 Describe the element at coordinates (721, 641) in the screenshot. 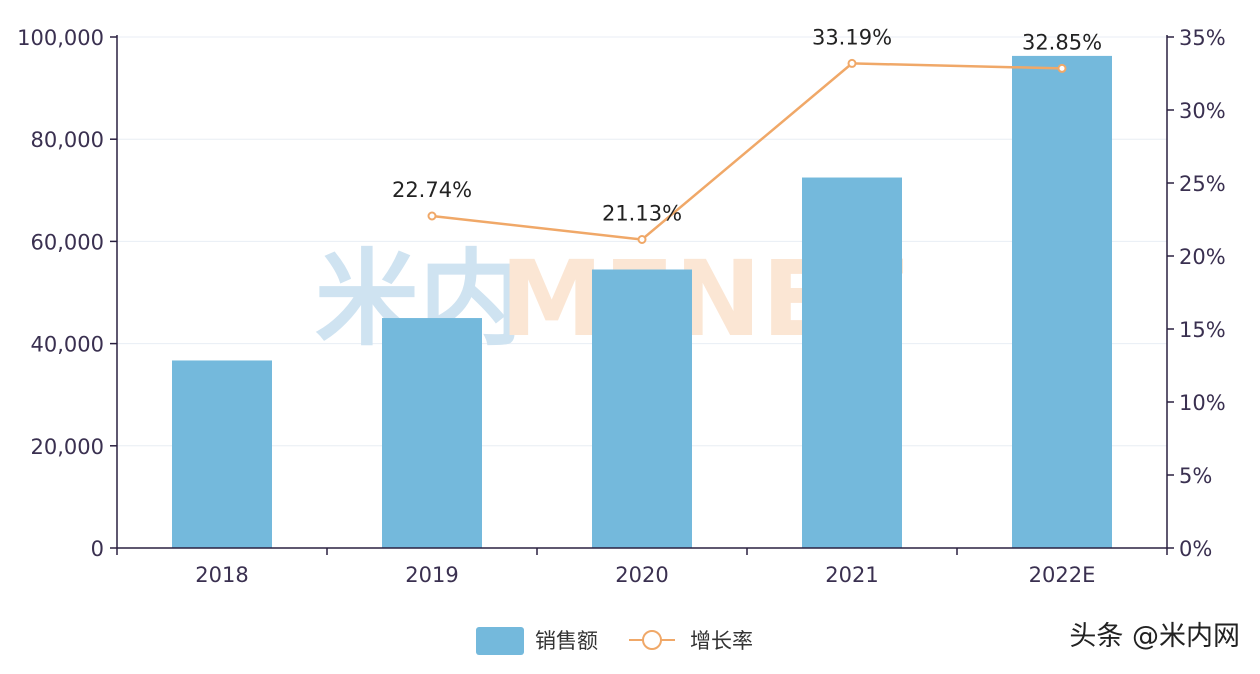

I see `legend-label-growth: 增长率` at that location.